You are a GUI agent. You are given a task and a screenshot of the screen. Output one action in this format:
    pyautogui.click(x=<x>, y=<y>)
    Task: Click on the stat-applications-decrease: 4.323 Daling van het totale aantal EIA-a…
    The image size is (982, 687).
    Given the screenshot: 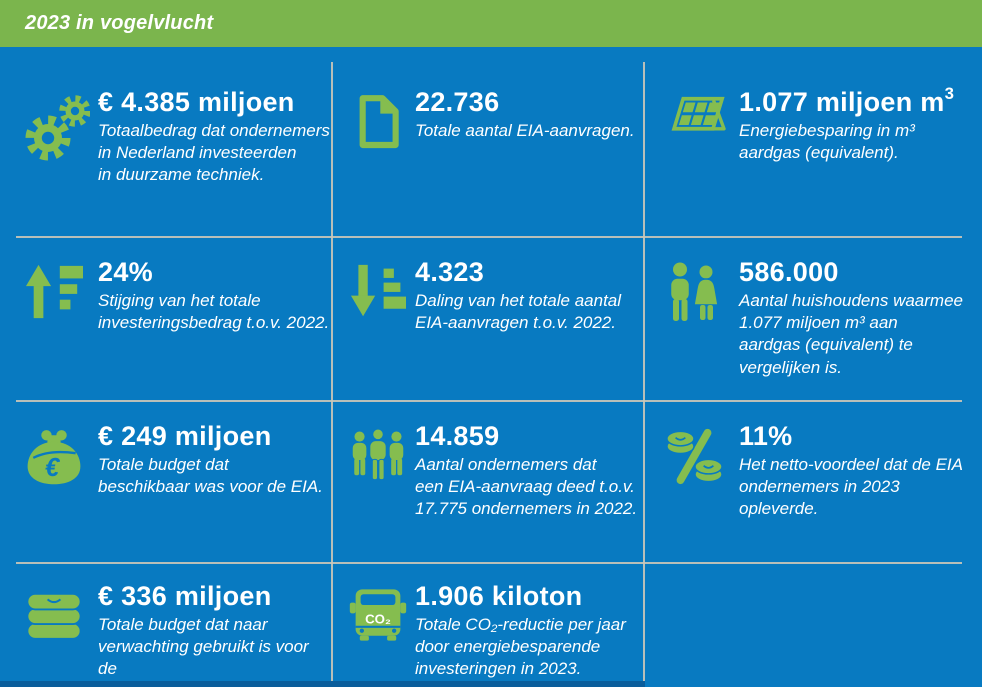 What is the action you would take?
    pyautogui.click(x=487, y=319)
    